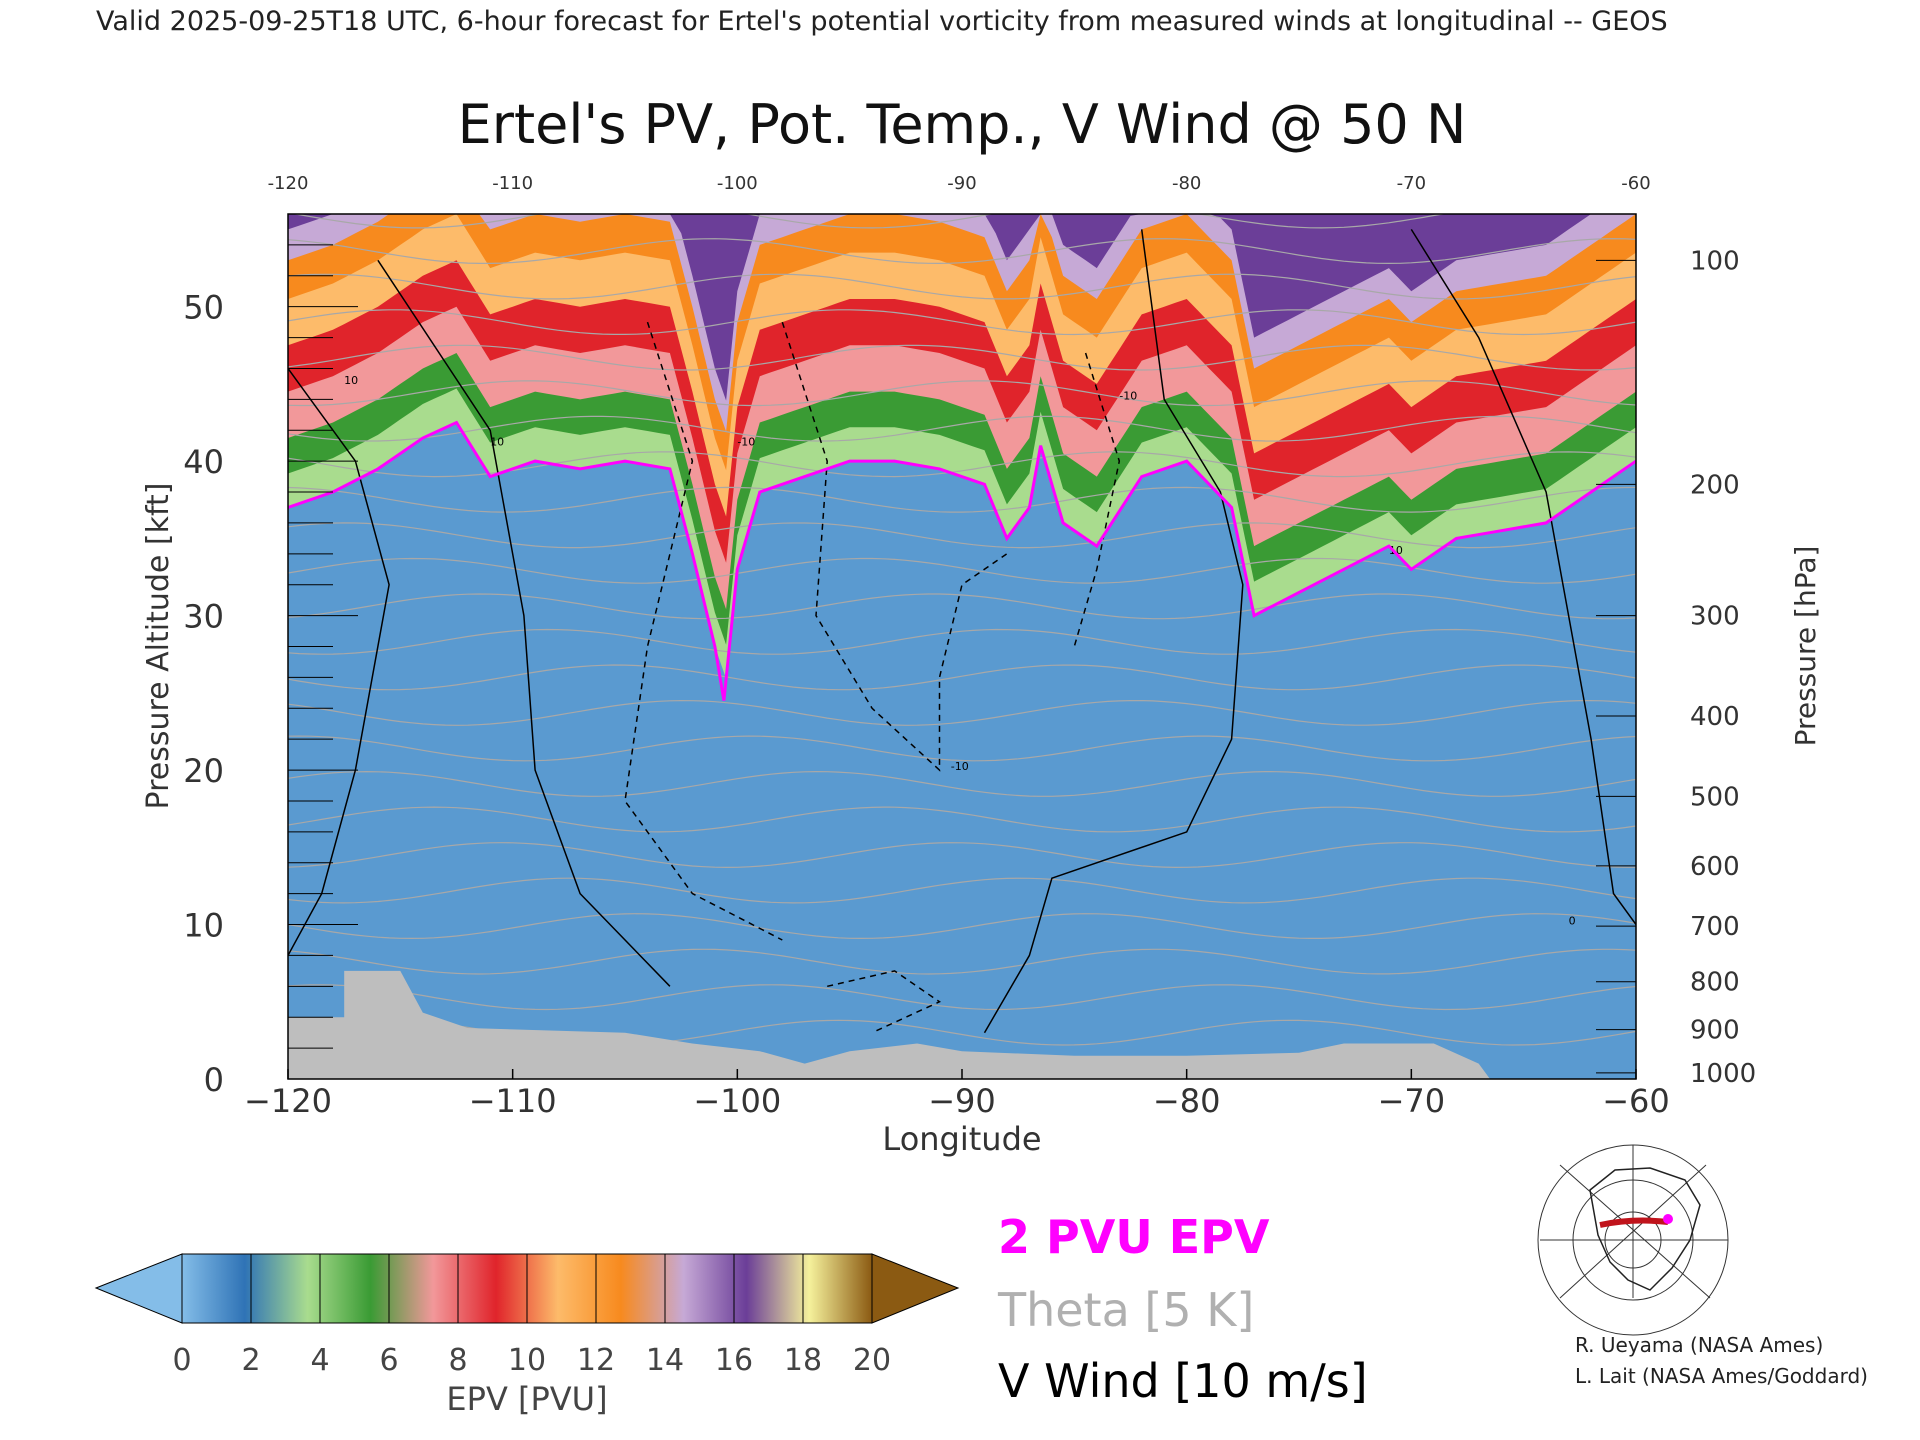  I want to click on y-tick-label: 40, so click(203, 462).